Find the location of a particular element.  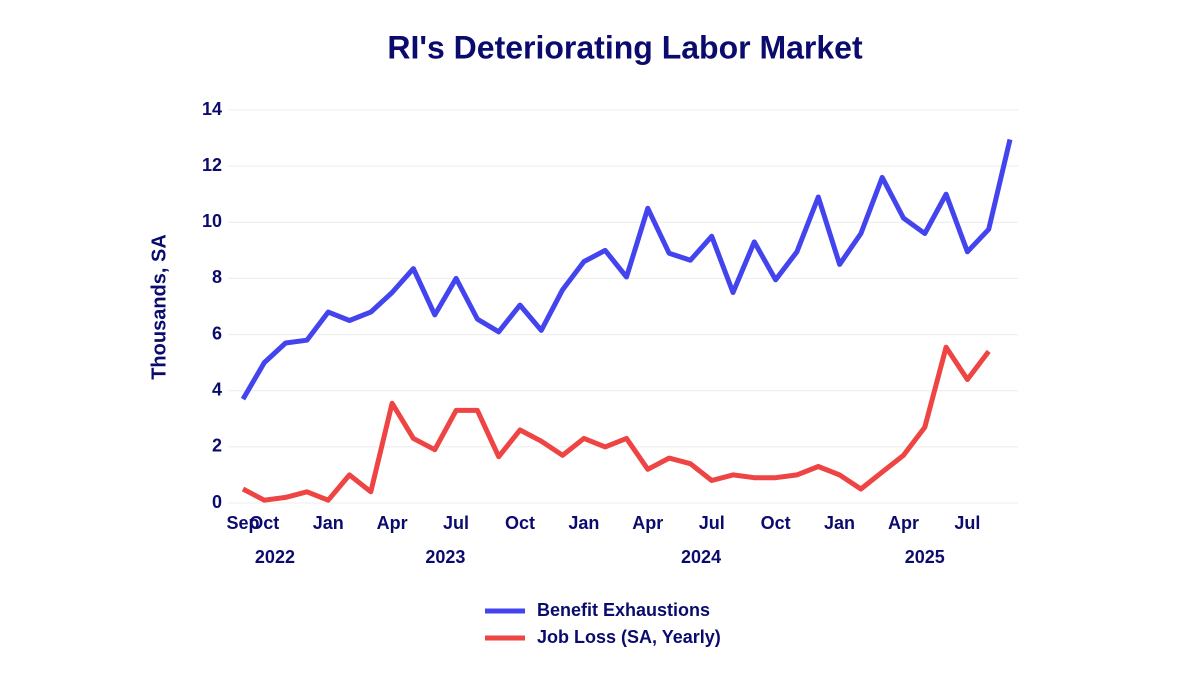

y-tick-label: 4 is located at coordinates (217, 389).